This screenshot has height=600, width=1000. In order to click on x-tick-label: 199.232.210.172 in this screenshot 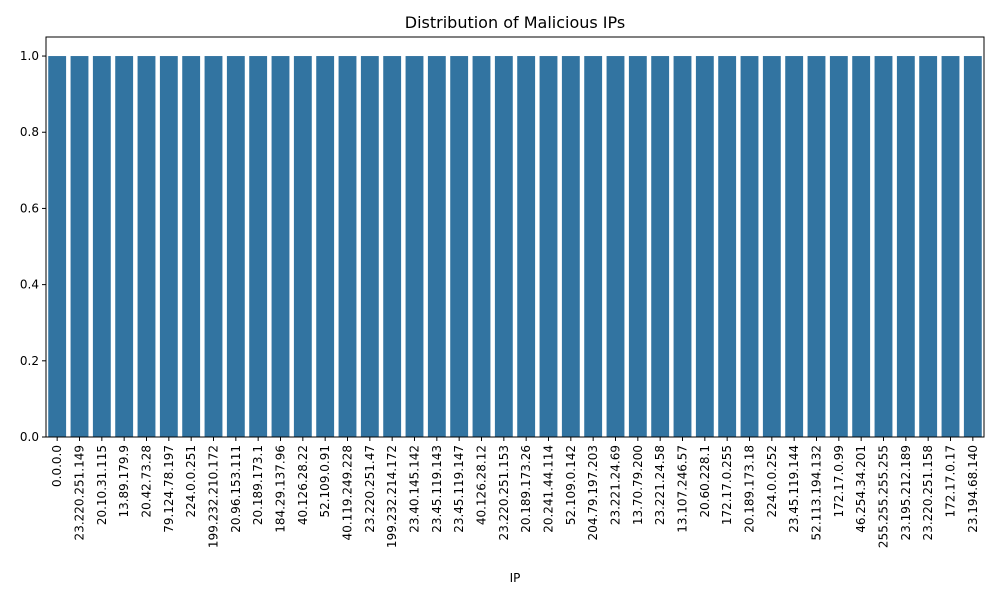, I will do `click(214, 496)`.